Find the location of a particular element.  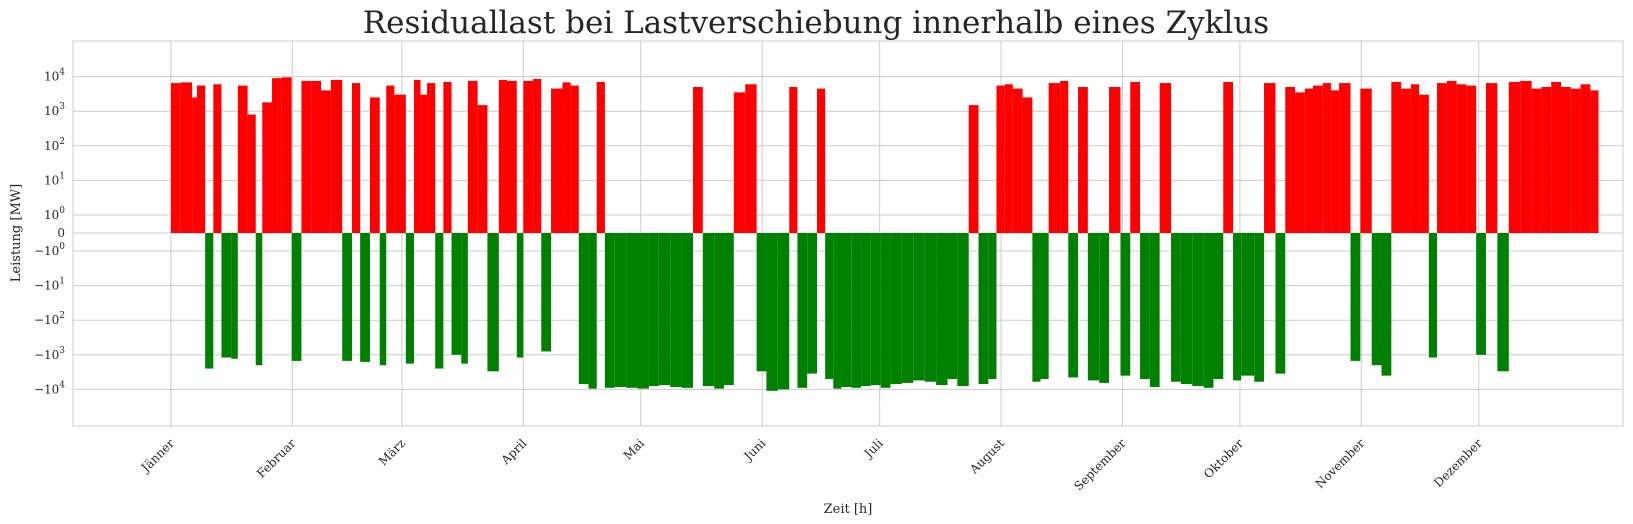

y-tick-label: 0 is located at coordinates (61, 233).